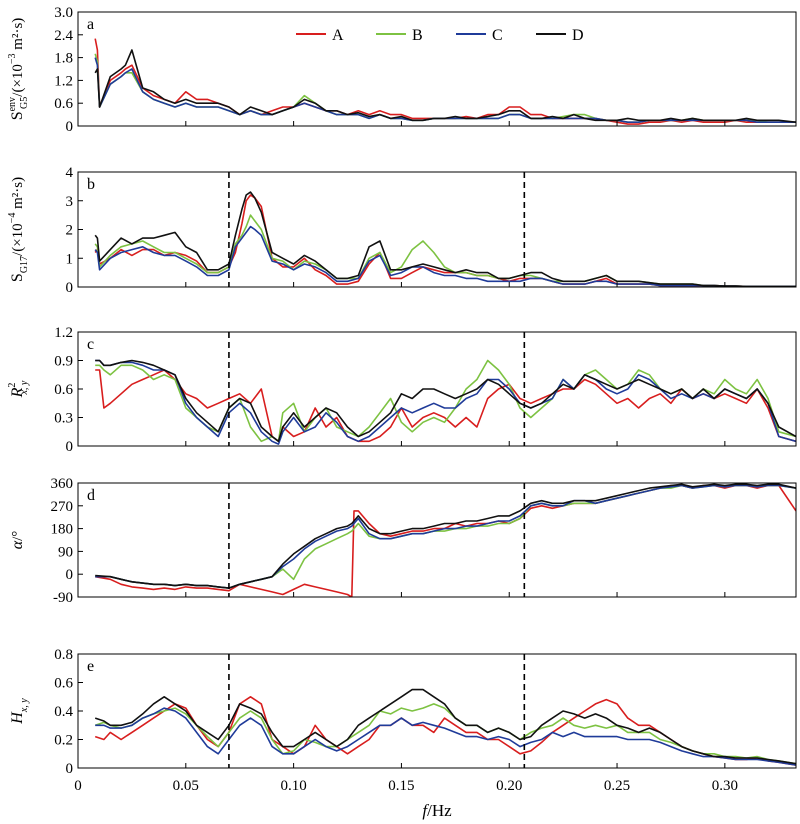  I want to click on y-tick-label: 0.9, so click(63, 362).